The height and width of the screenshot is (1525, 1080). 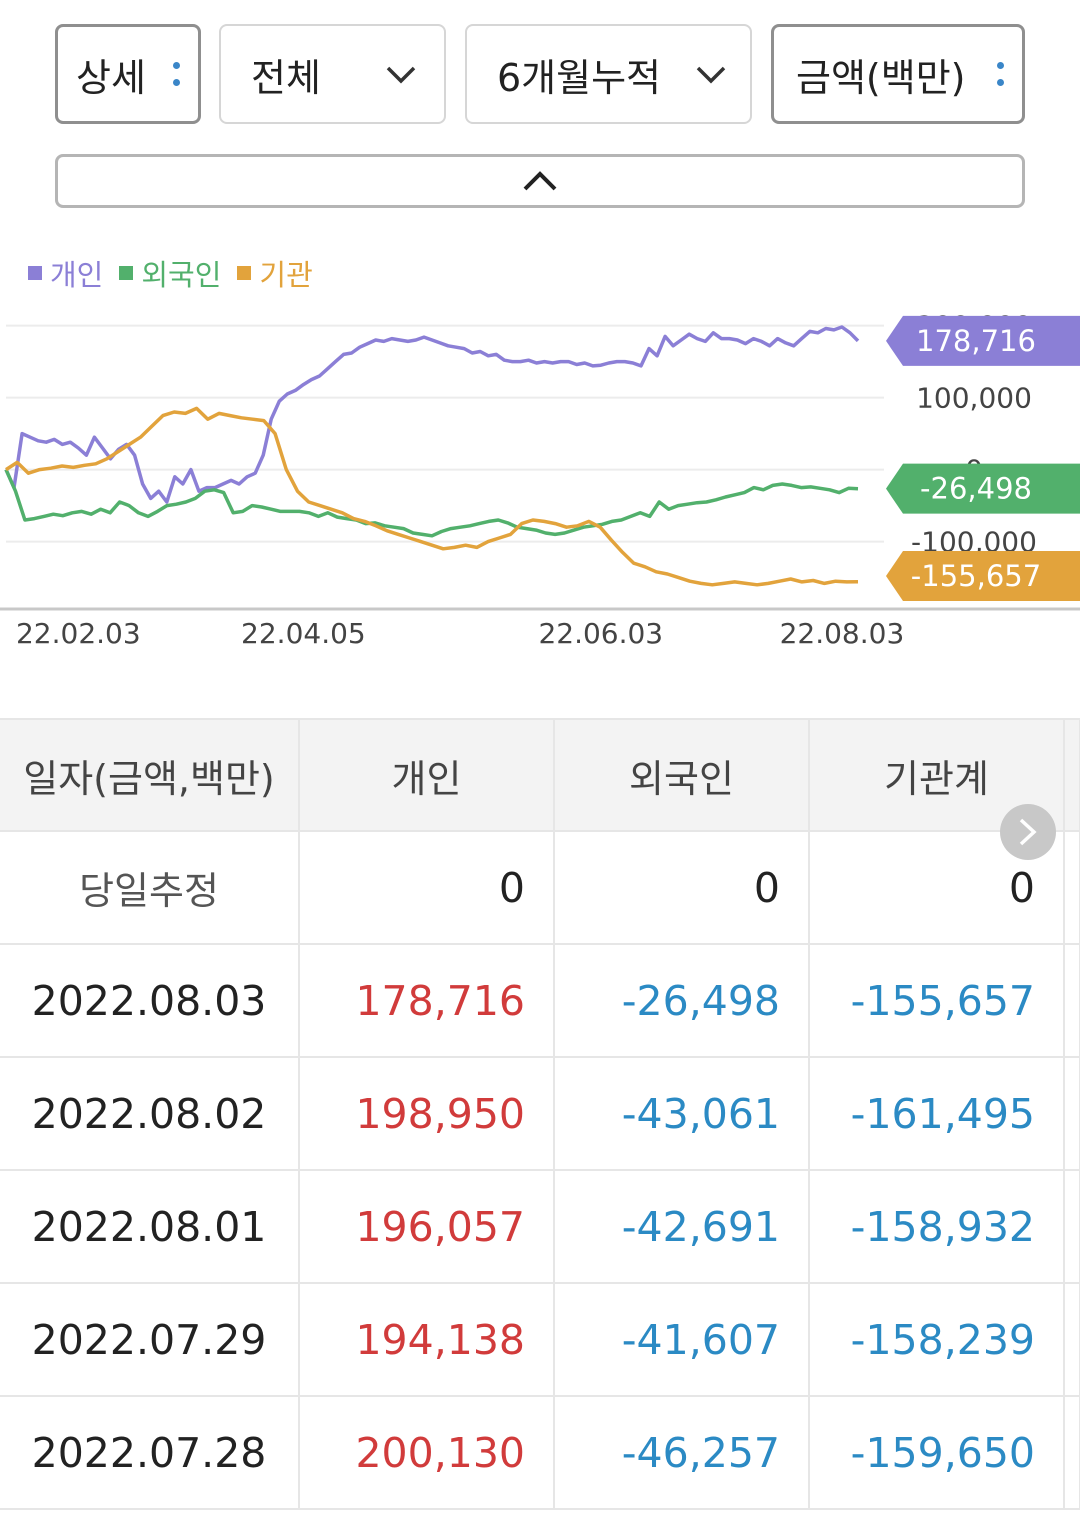 I want to click on table-row: 2022.08.01 196,057 -42,691 -158,932, so click(x=540, y=1227).